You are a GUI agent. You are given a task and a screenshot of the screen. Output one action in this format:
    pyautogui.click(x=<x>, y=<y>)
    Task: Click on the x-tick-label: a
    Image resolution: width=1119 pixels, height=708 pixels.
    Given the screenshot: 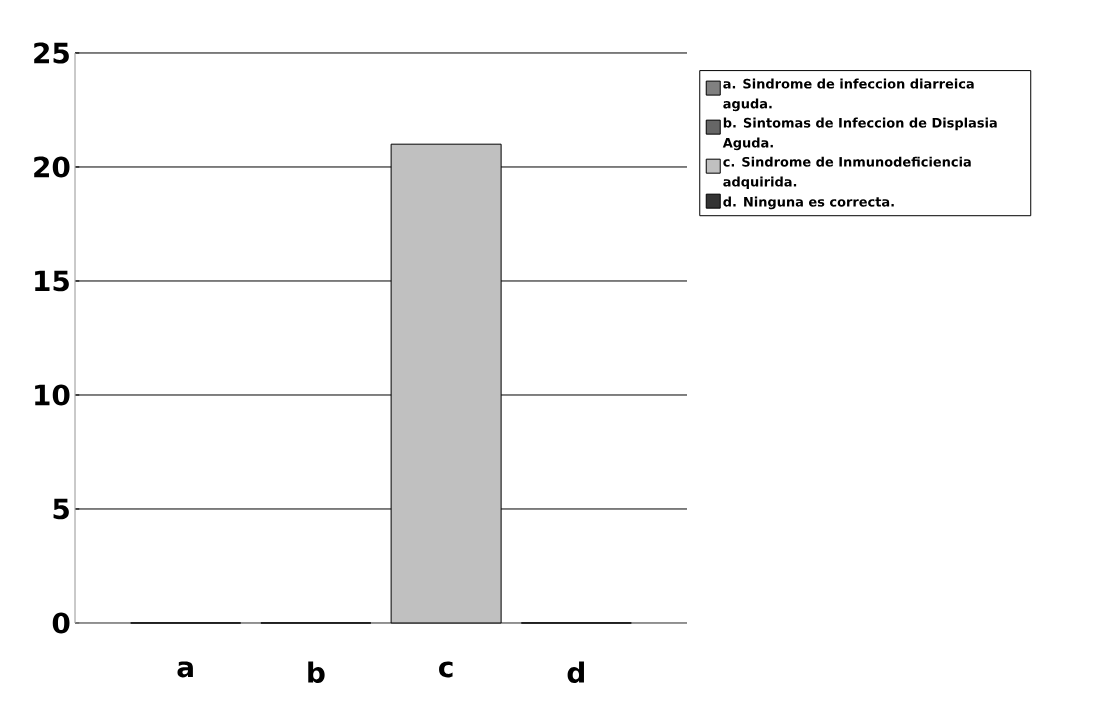 What is the action you would take?
    pyautogui.click(x=185, y=669)
    